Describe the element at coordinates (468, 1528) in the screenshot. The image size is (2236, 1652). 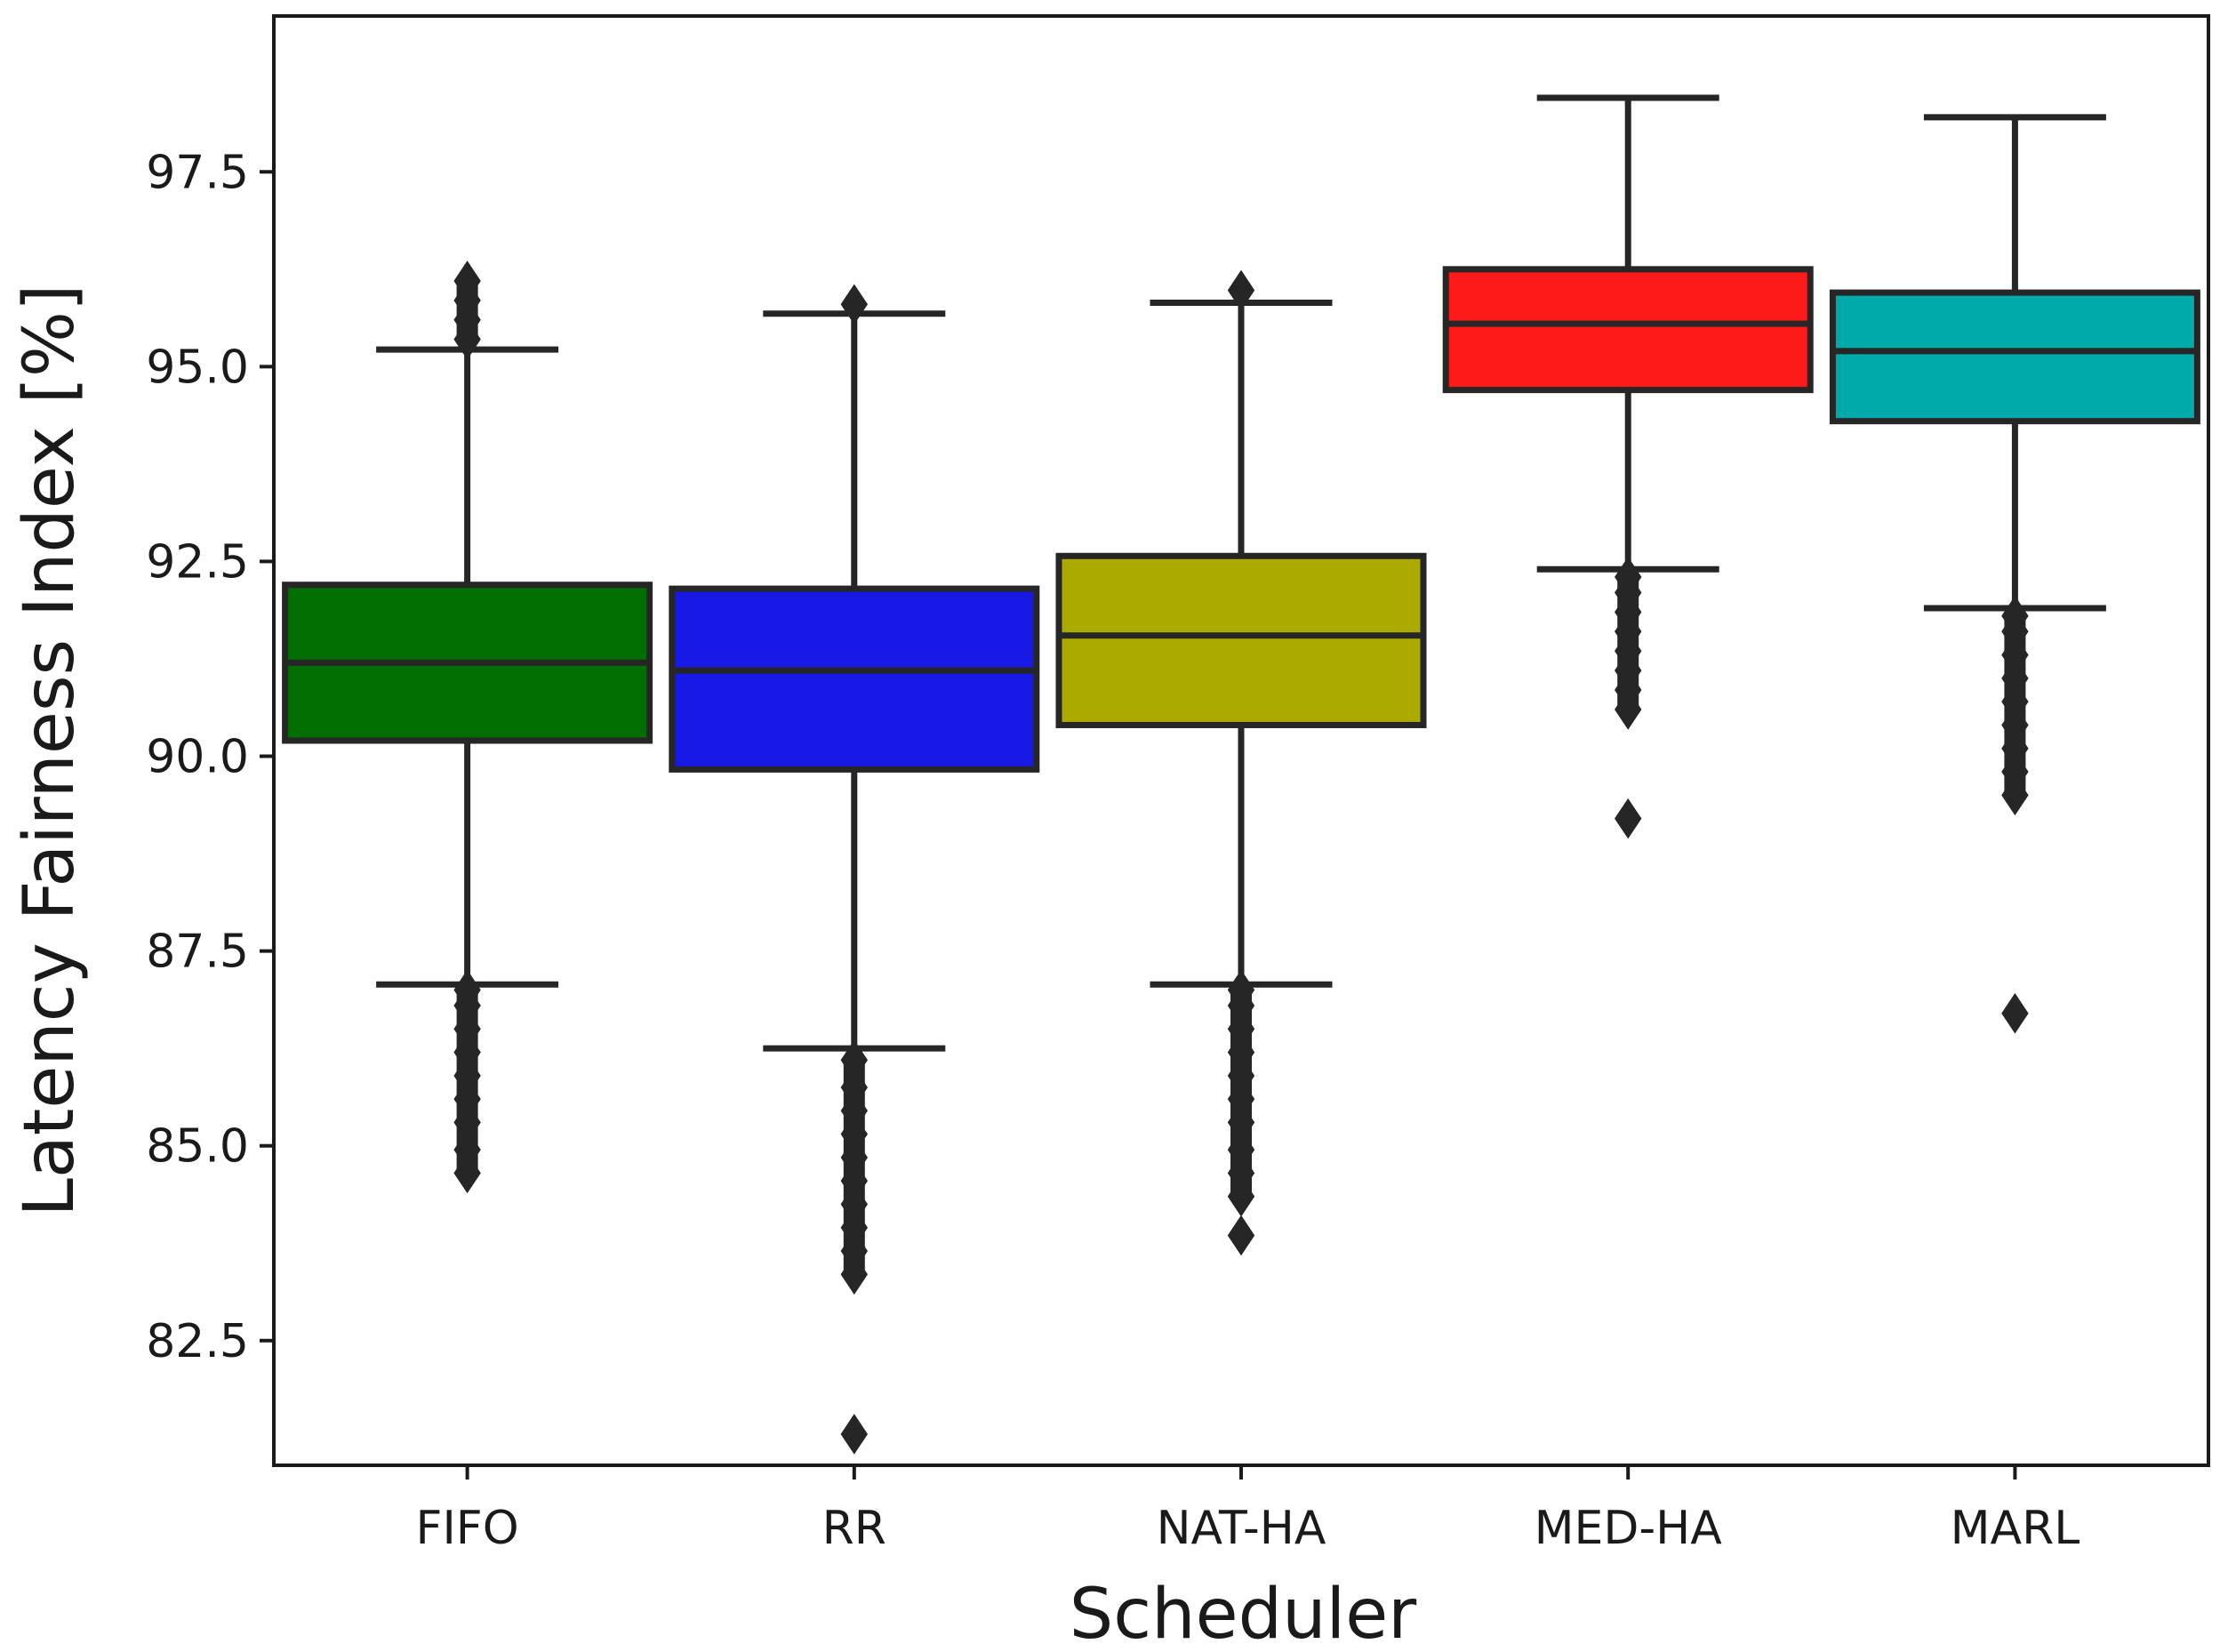
I see `x-tick-label: FIFO` at that location.